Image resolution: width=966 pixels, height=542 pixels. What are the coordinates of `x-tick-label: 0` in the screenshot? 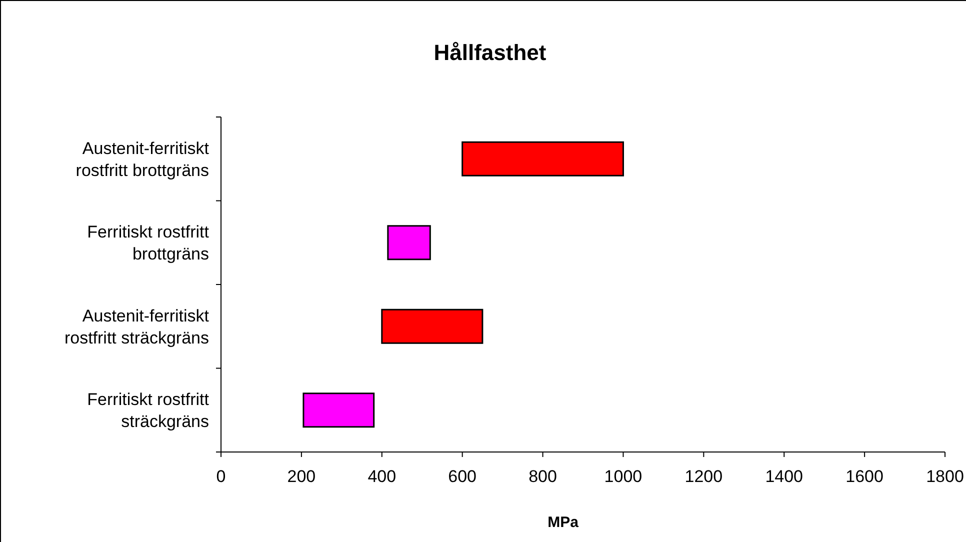 It's located at (221, 476).